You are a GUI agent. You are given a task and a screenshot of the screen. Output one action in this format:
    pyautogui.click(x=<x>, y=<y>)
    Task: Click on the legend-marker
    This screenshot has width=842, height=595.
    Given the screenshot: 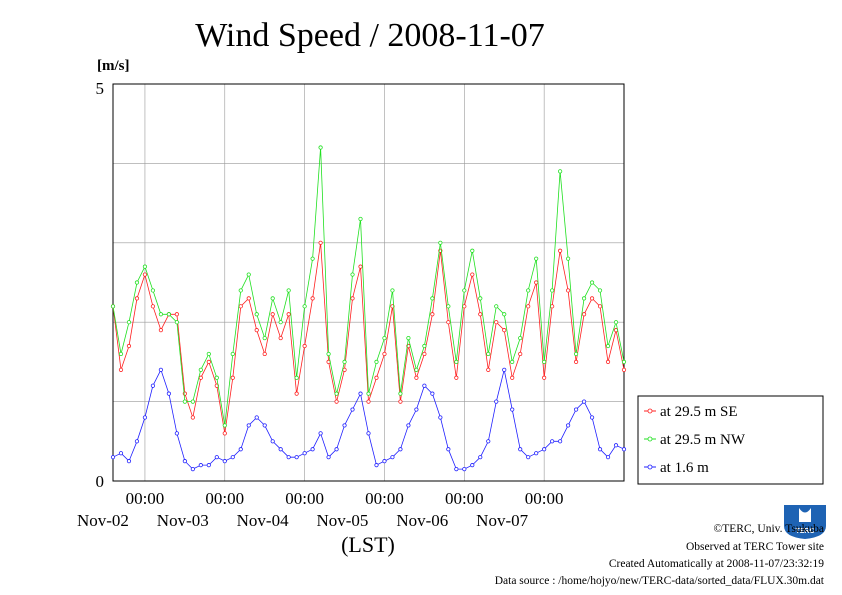 What is the action you would take?
    pyautogui.click(x=650, y=411)
    